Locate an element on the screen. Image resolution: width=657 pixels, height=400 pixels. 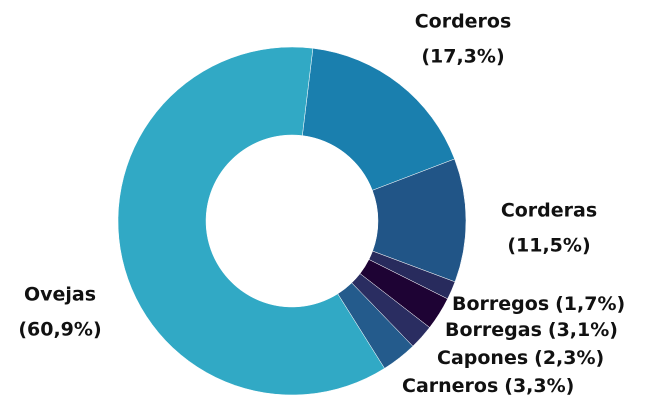
slice-label: Corderos is located at coordinates (463, 22).